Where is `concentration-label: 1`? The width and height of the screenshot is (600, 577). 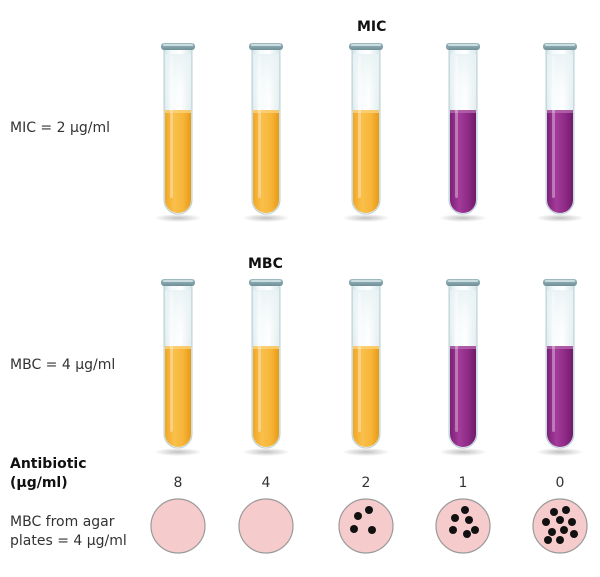 concentration-label: 1 is located at coordinates (463, 483).